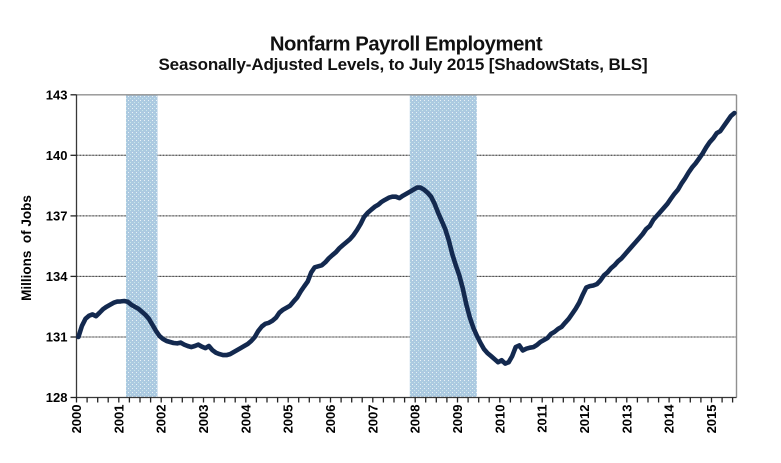  What do you see at coordinates (457, 419) in the screenshot?
I see `svg-text: 2009` at bounding box center [457, 419].